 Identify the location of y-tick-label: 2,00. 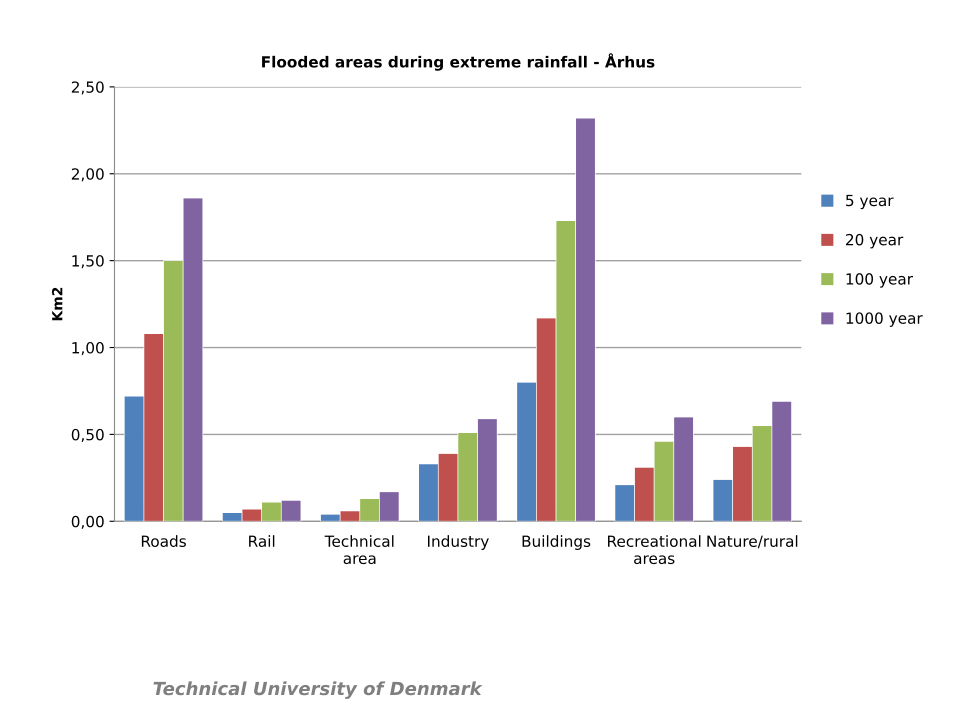
(88, 175).